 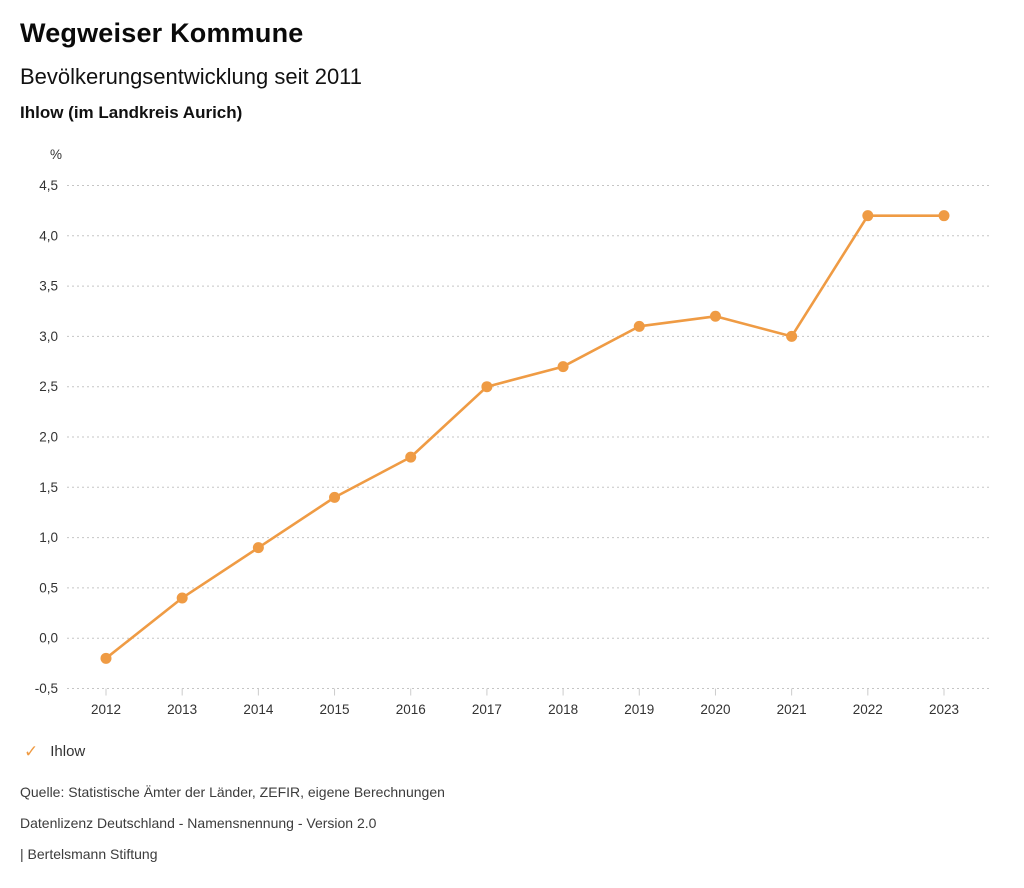 What do you see at coordinates (48, 487) in the screenshot?
I see `y-axis-tick-label: 1,5` at bounding box center [48, 487].